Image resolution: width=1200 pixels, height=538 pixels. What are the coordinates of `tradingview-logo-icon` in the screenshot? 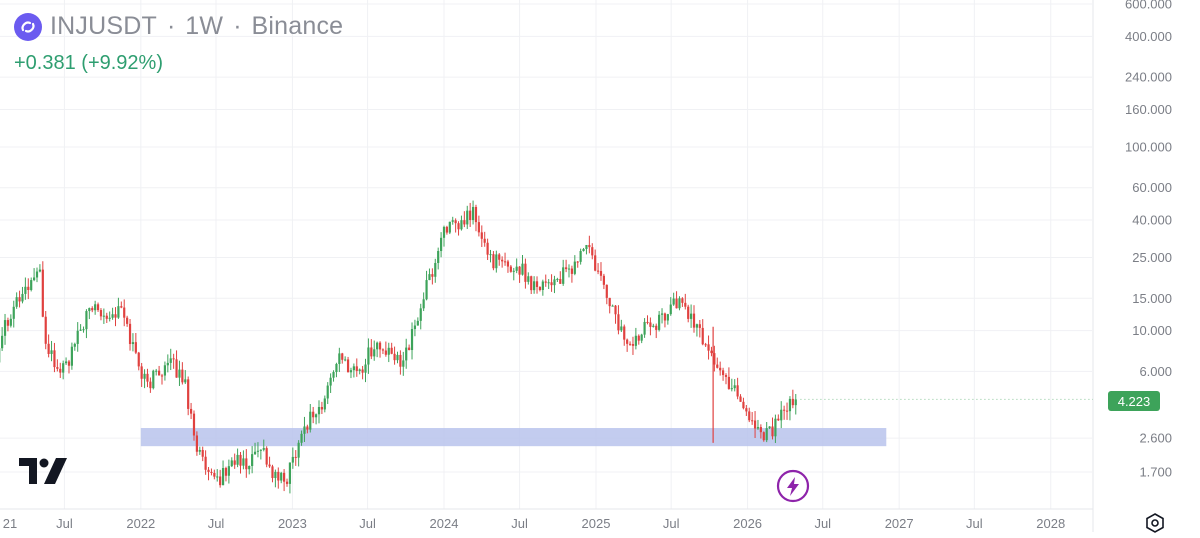 It's located at (44, 473).